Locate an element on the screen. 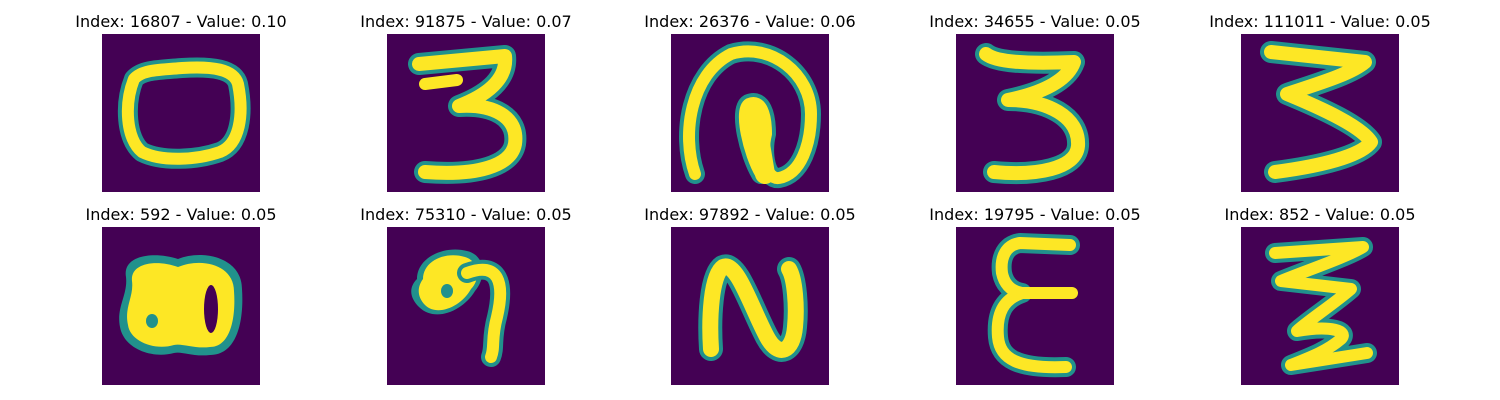 This screenshot has width=1500, height=400. letter-e-glyph is located at coordinates (1033, 305).